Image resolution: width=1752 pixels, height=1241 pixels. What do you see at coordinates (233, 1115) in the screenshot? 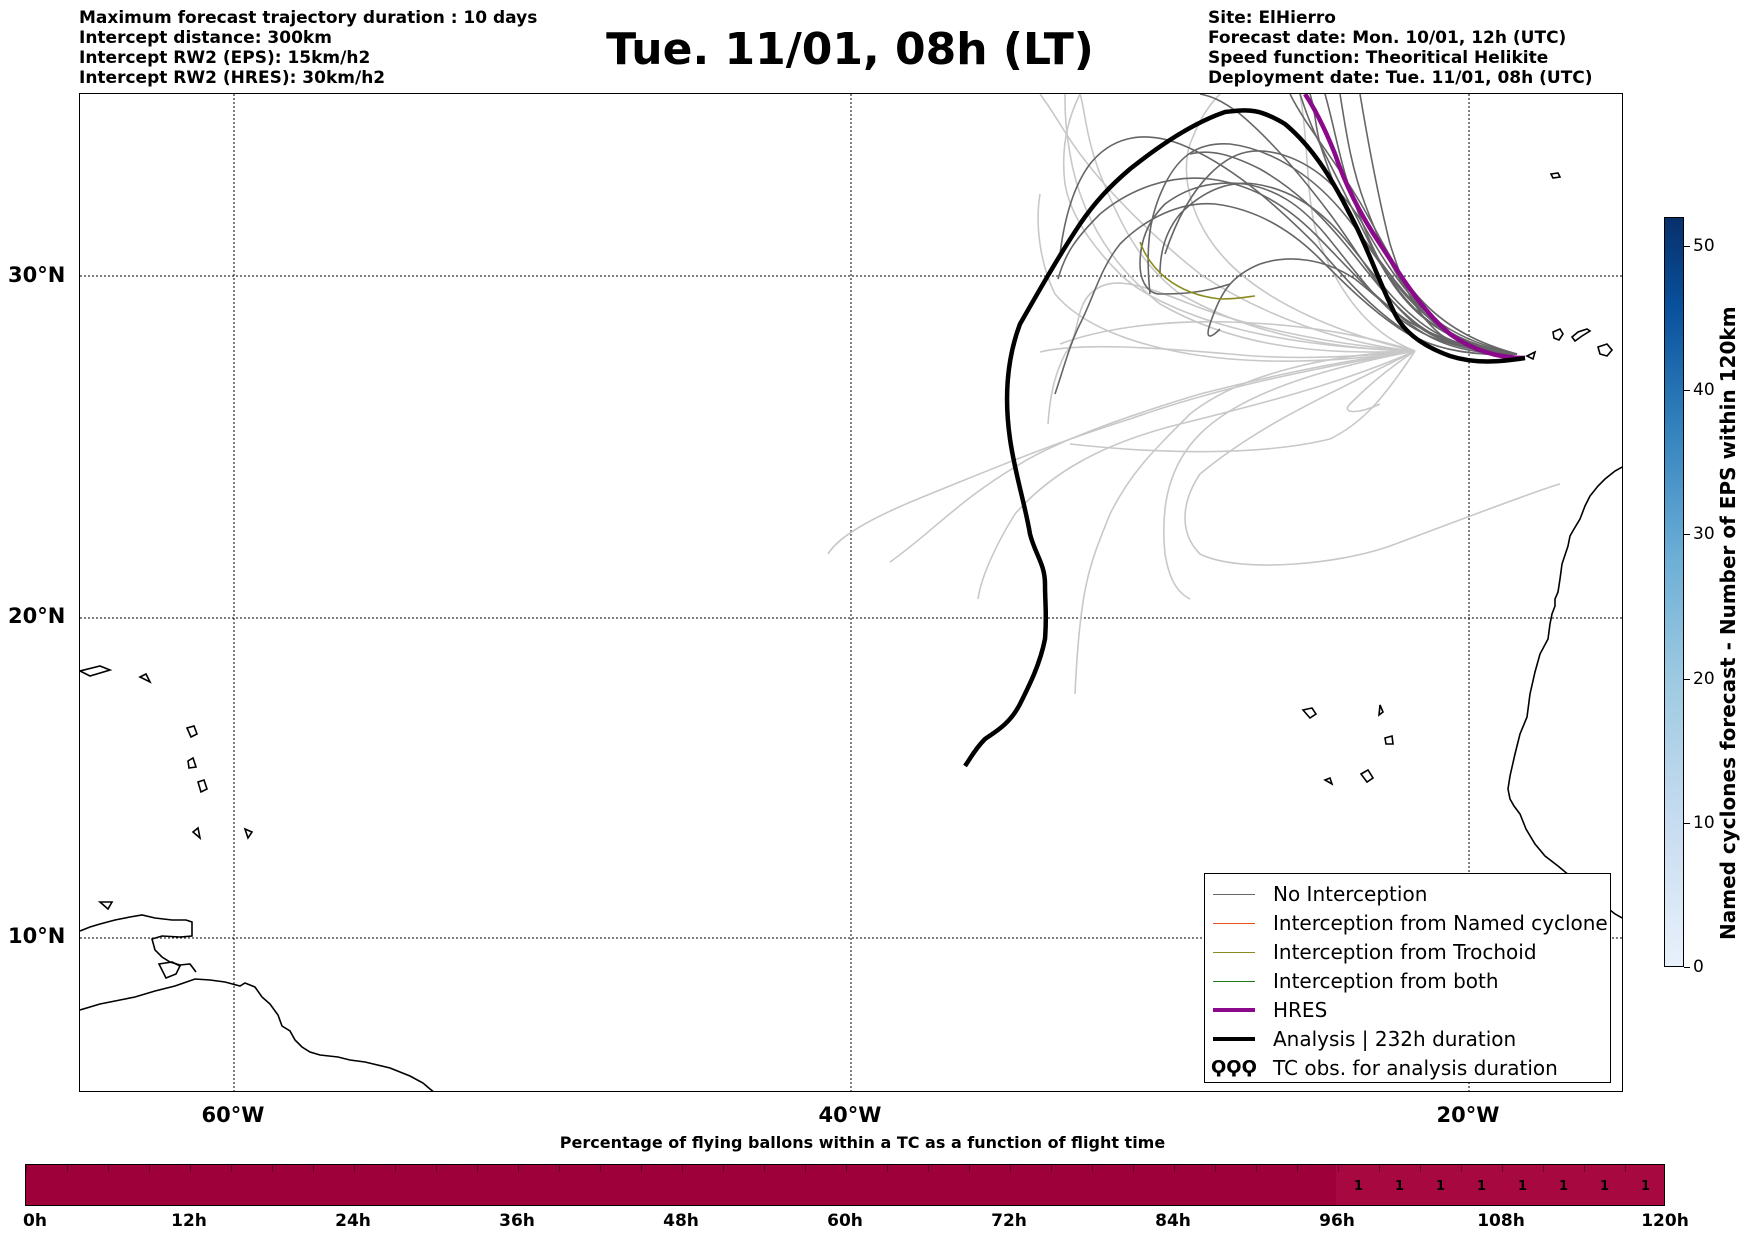
I see `lon-label-60w: 60°W` at bounding box center [233, 1115].